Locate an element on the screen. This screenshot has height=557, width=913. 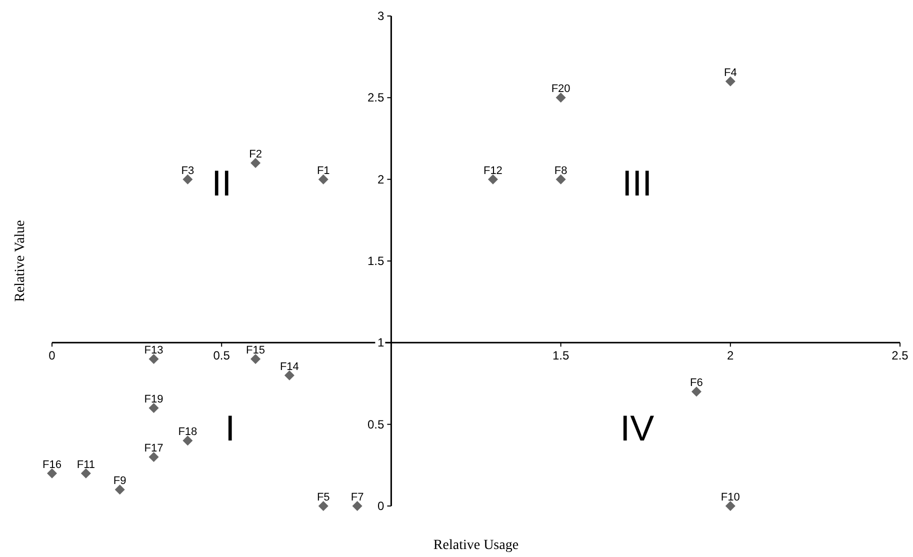
data-label: F6 is located at coordinates (696, 383).